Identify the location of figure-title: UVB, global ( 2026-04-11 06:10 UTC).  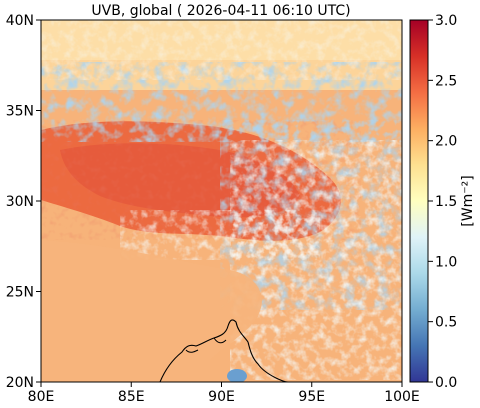
(220, 11).